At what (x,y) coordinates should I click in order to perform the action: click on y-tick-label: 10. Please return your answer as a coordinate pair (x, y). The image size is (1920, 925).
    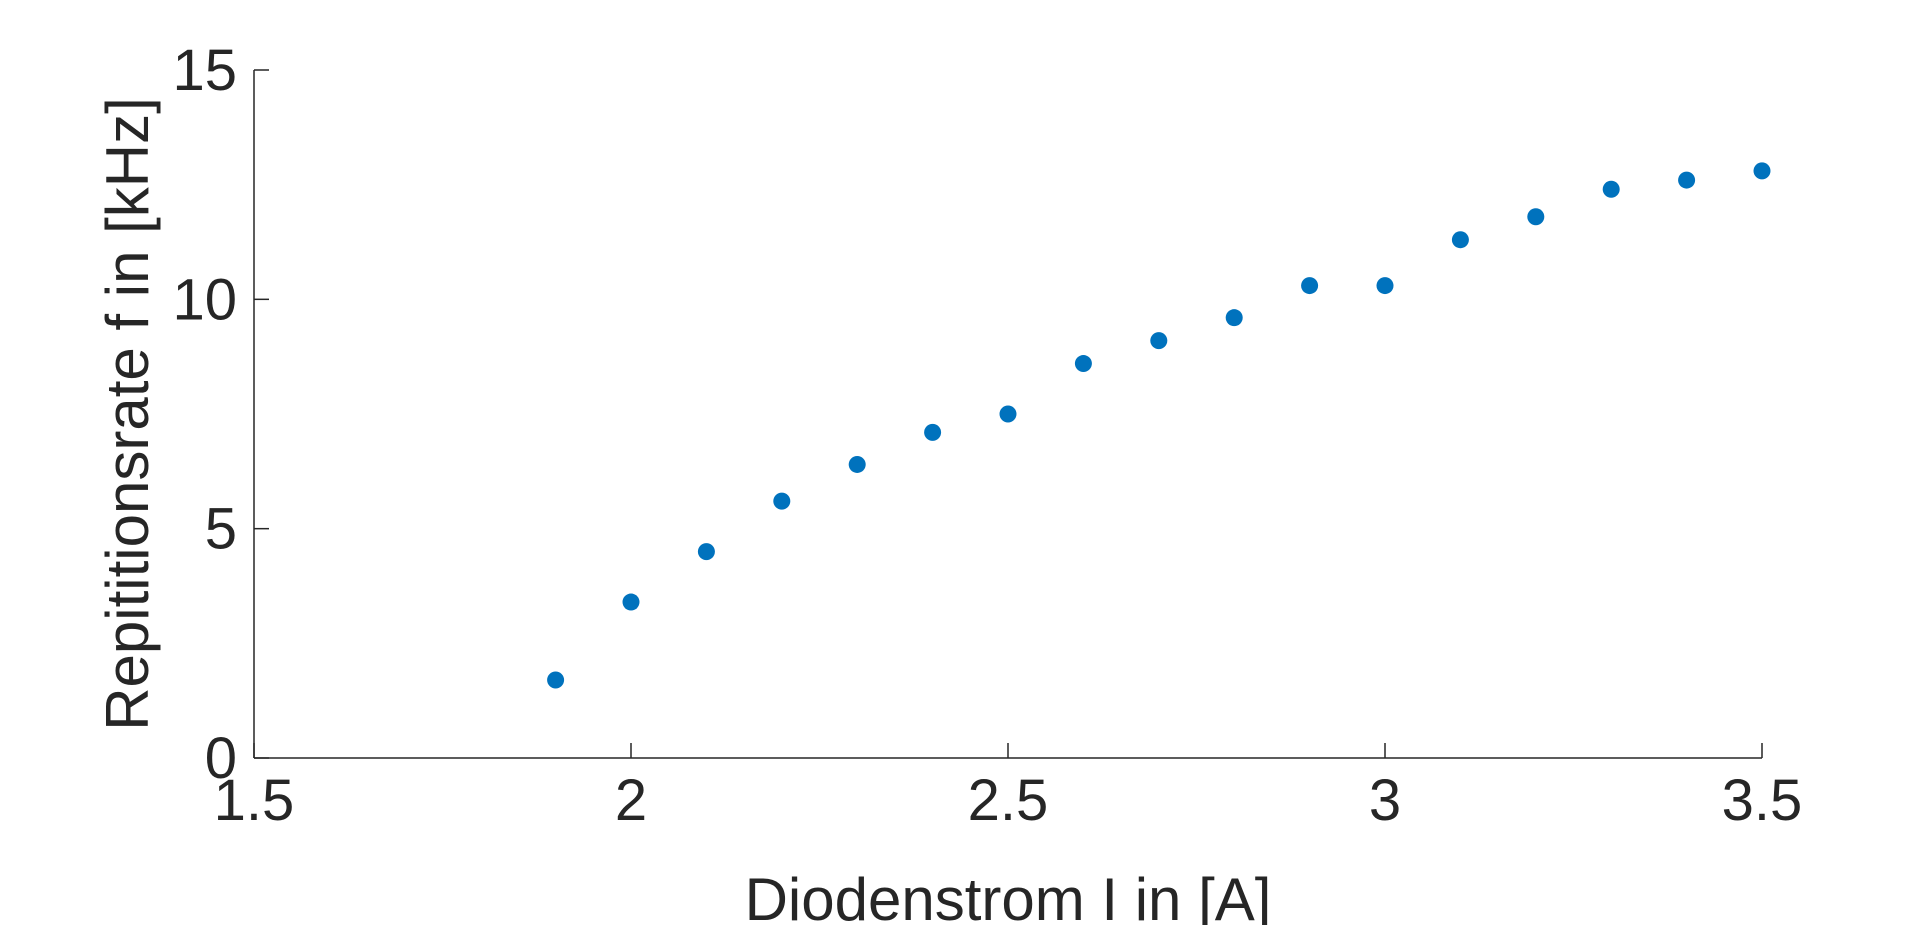
    Looking at the image, I should click on (204, 299).